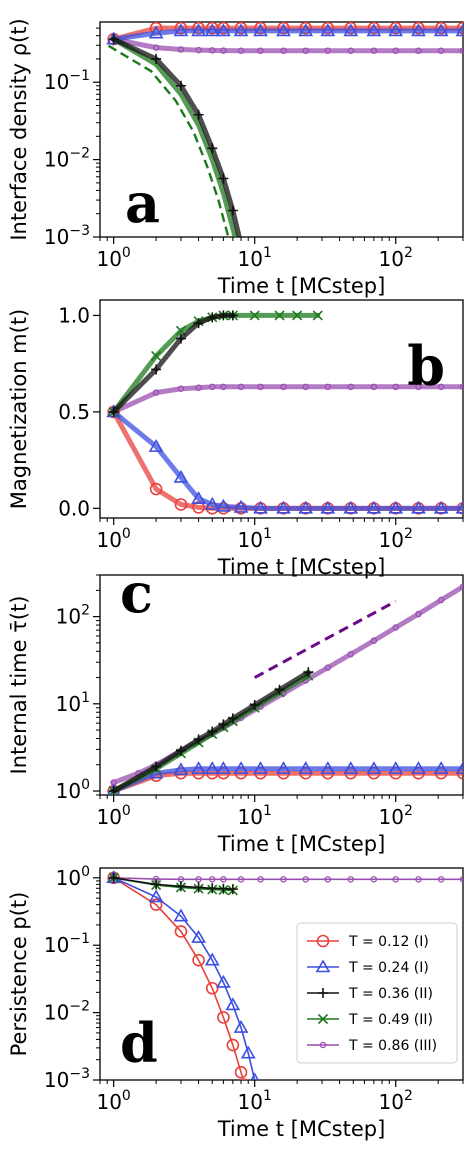 This screenshot has height=1151, width=474. I want to click on plot-frame, so click(281, 974).